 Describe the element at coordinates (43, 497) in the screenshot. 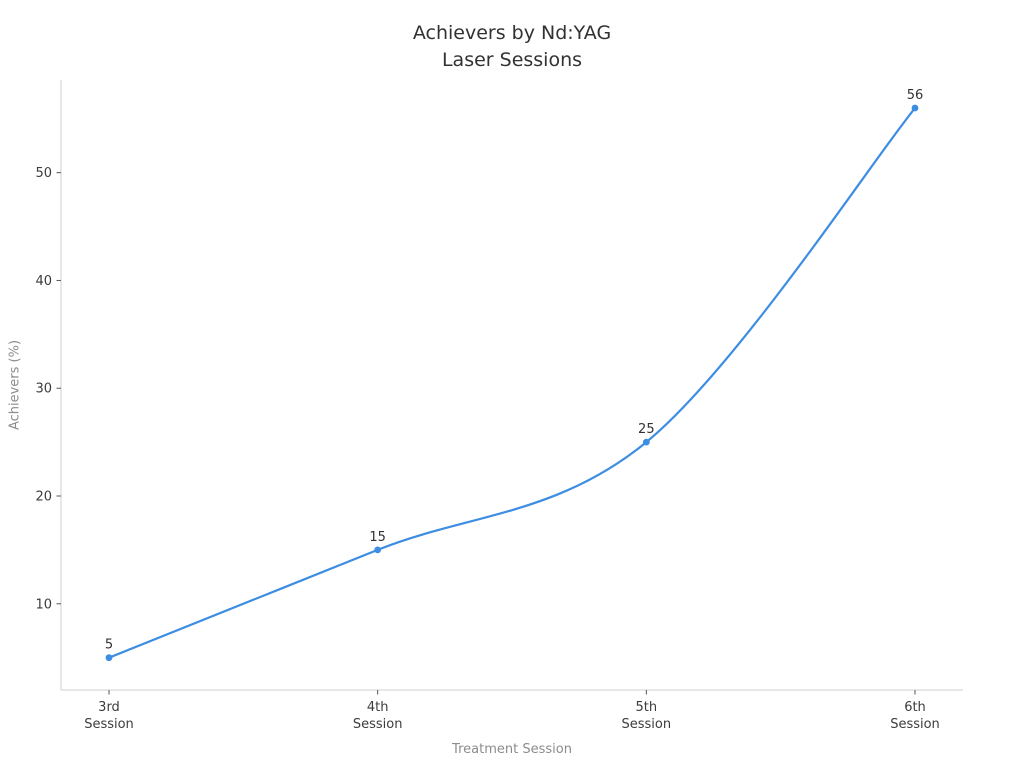

I see `y-tick-label: 20` at that location.